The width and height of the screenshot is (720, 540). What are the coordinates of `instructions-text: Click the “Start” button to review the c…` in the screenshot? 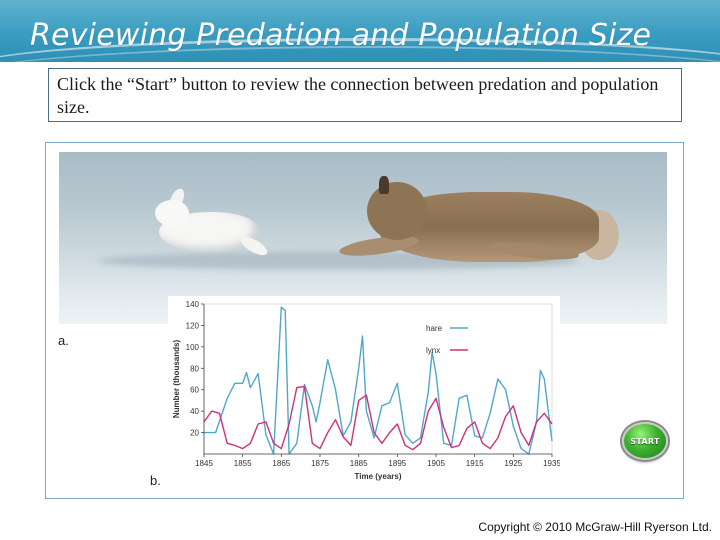 It's located at (358, 95).